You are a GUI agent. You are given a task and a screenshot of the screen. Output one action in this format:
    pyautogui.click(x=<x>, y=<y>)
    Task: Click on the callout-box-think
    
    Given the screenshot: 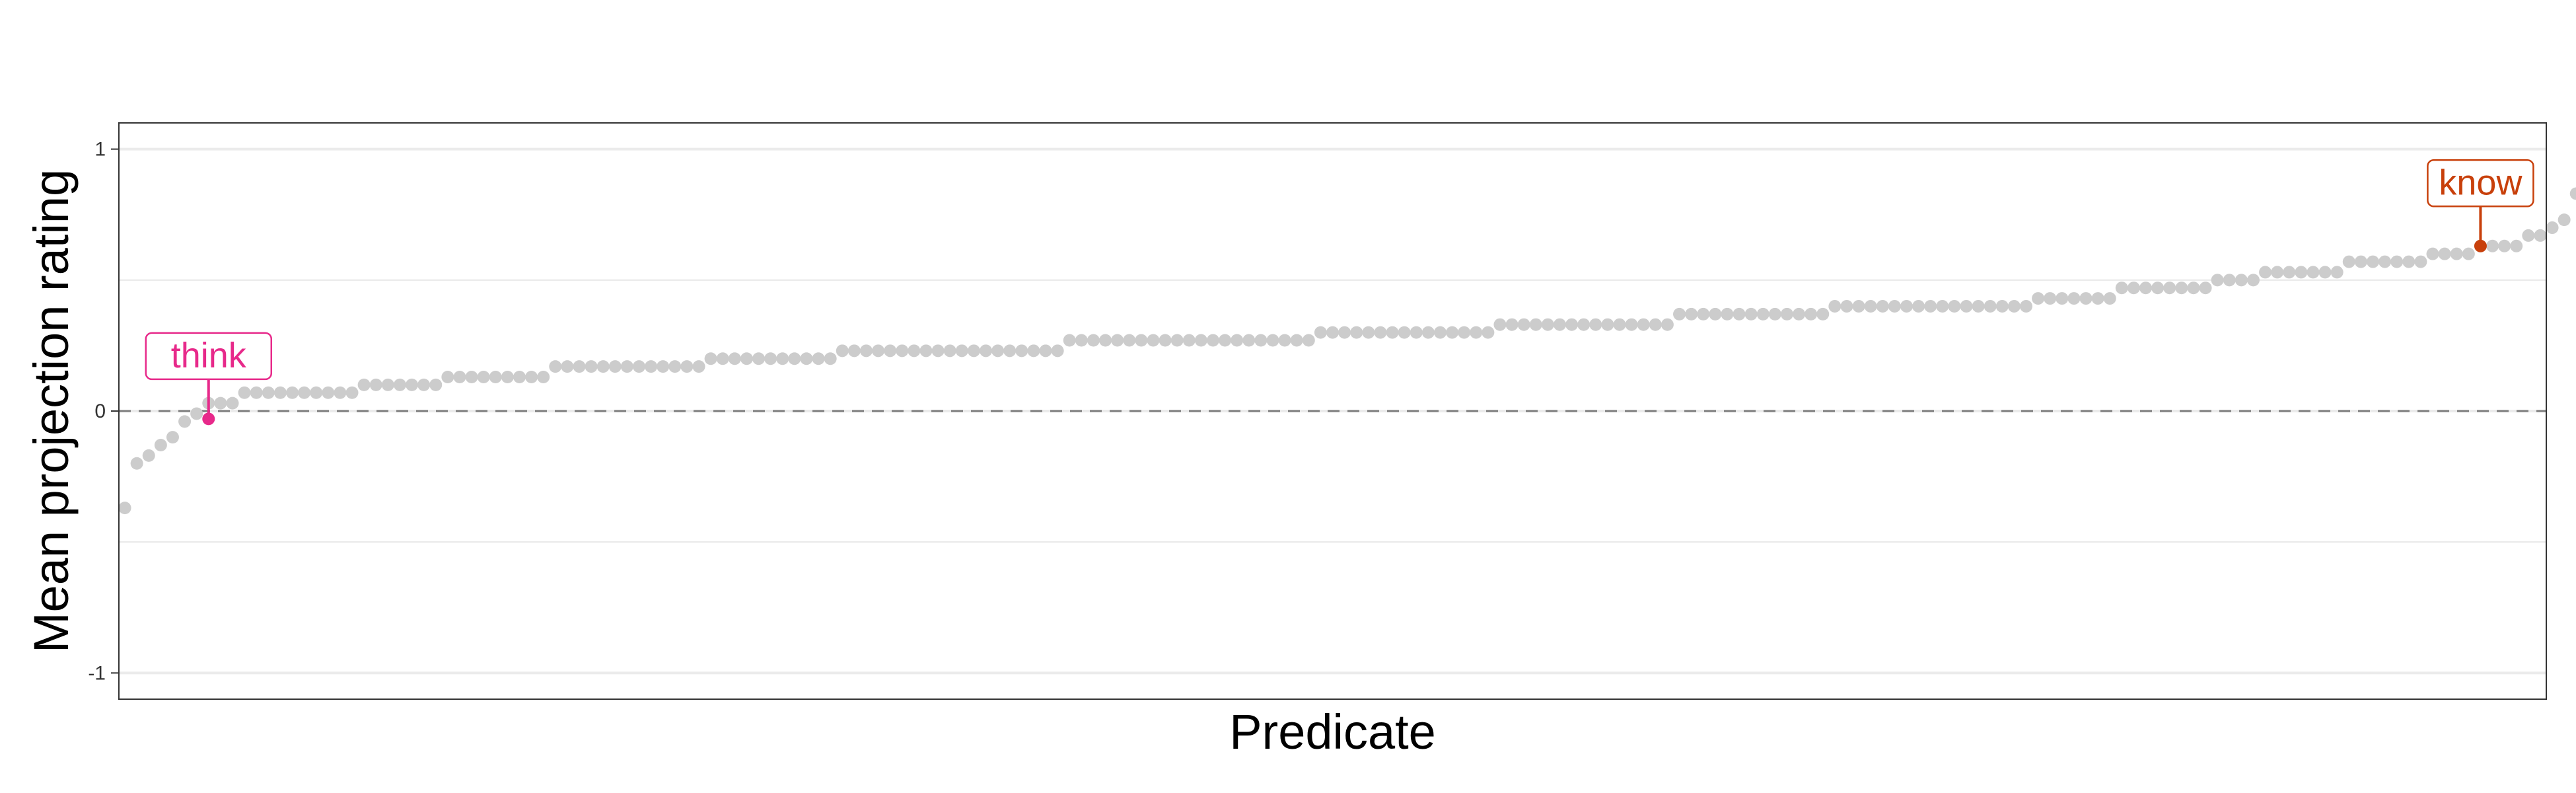 What is the action you would take?
    pyautogui.click(x=209, y=357)
    